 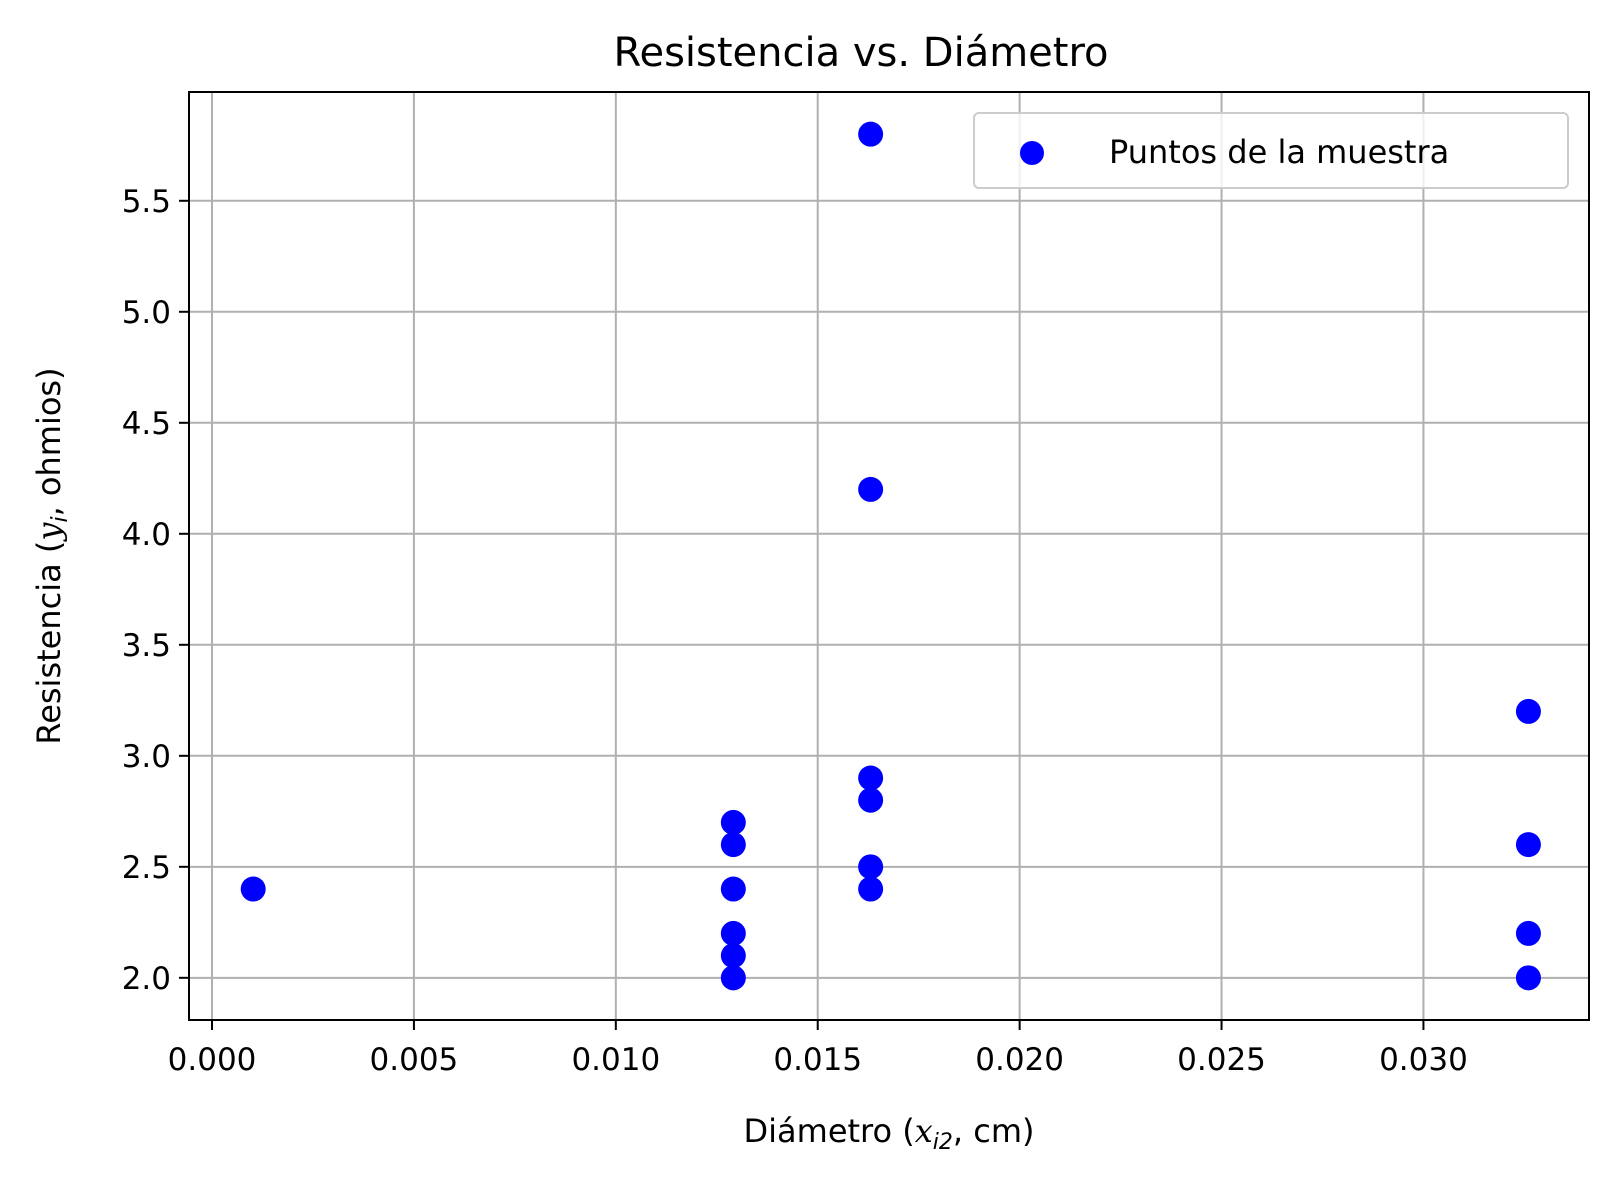 I want to click on x-tick-label: 0.000, so click(x=212, y=1060).